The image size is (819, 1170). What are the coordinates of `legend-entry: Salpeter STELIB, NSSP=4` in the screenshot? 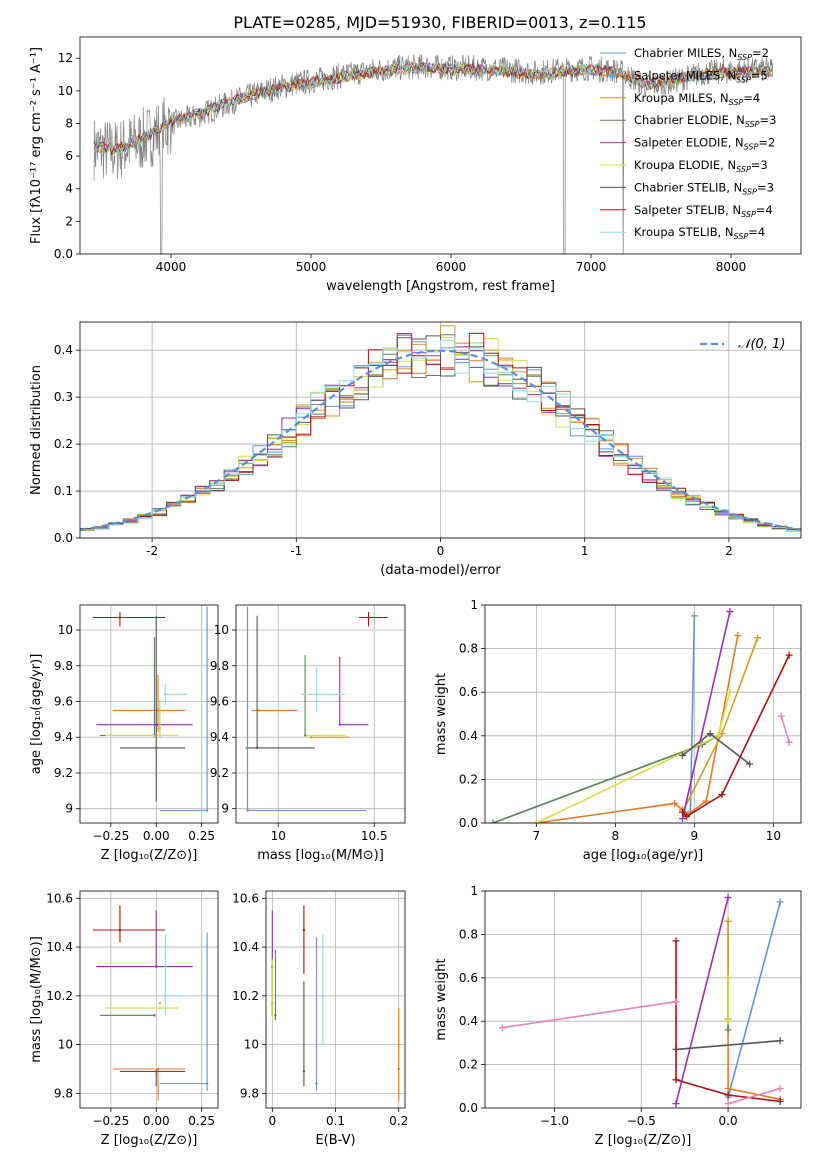 It's located at (703, 211).